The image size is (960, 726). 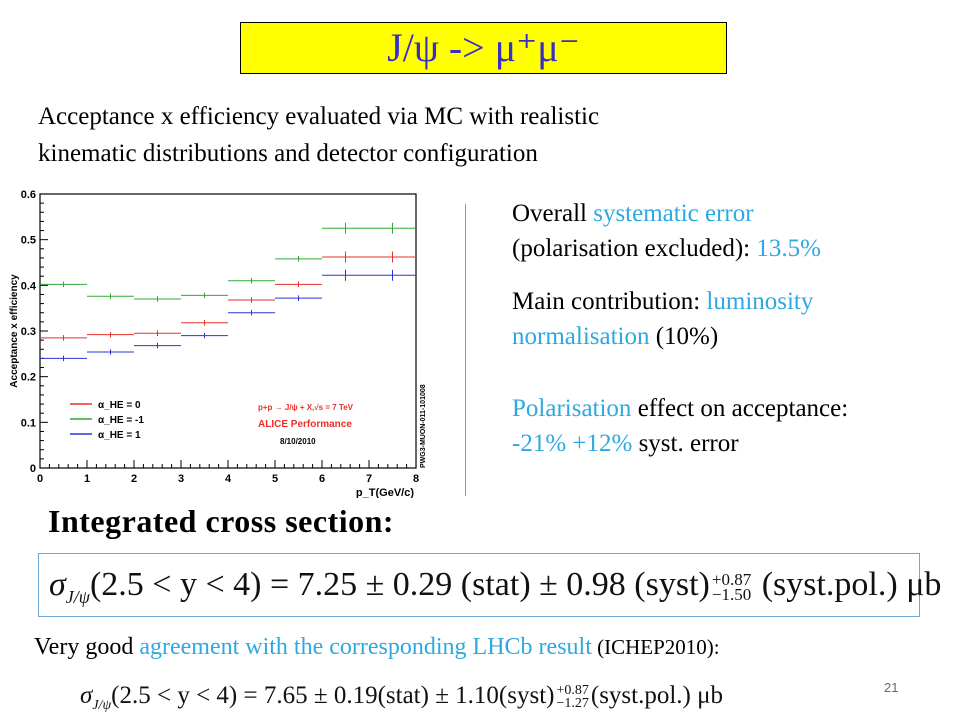 I want to click on y-tick-label: 0.4, so click(x=29, y=286).